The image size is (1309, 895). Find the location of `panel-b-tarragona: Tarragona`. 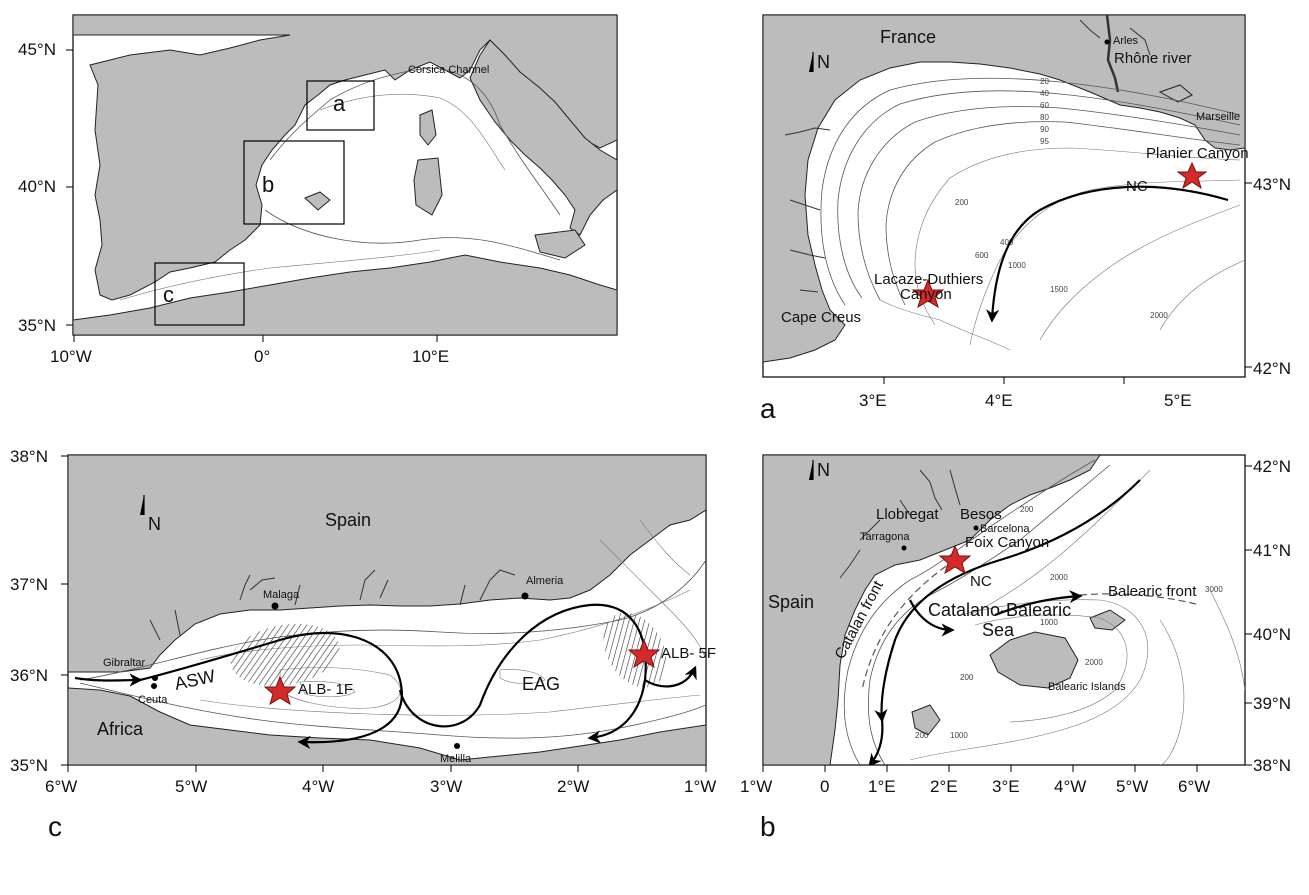

panel-b-tarragona: Tarragona is located at coordinates (885, 537).